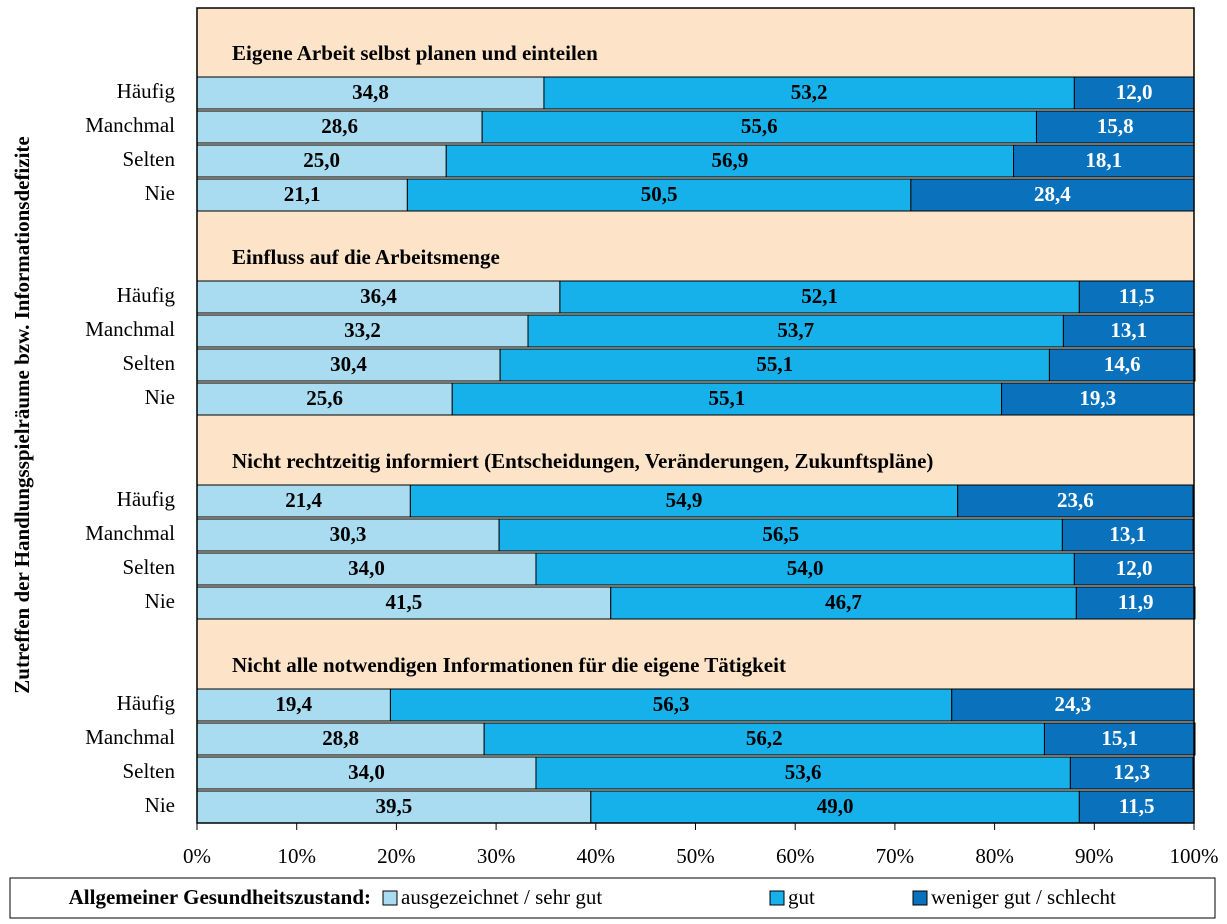 The image size is (1227, 924). I want to click on value-label: 54,0, so click(805, 568).